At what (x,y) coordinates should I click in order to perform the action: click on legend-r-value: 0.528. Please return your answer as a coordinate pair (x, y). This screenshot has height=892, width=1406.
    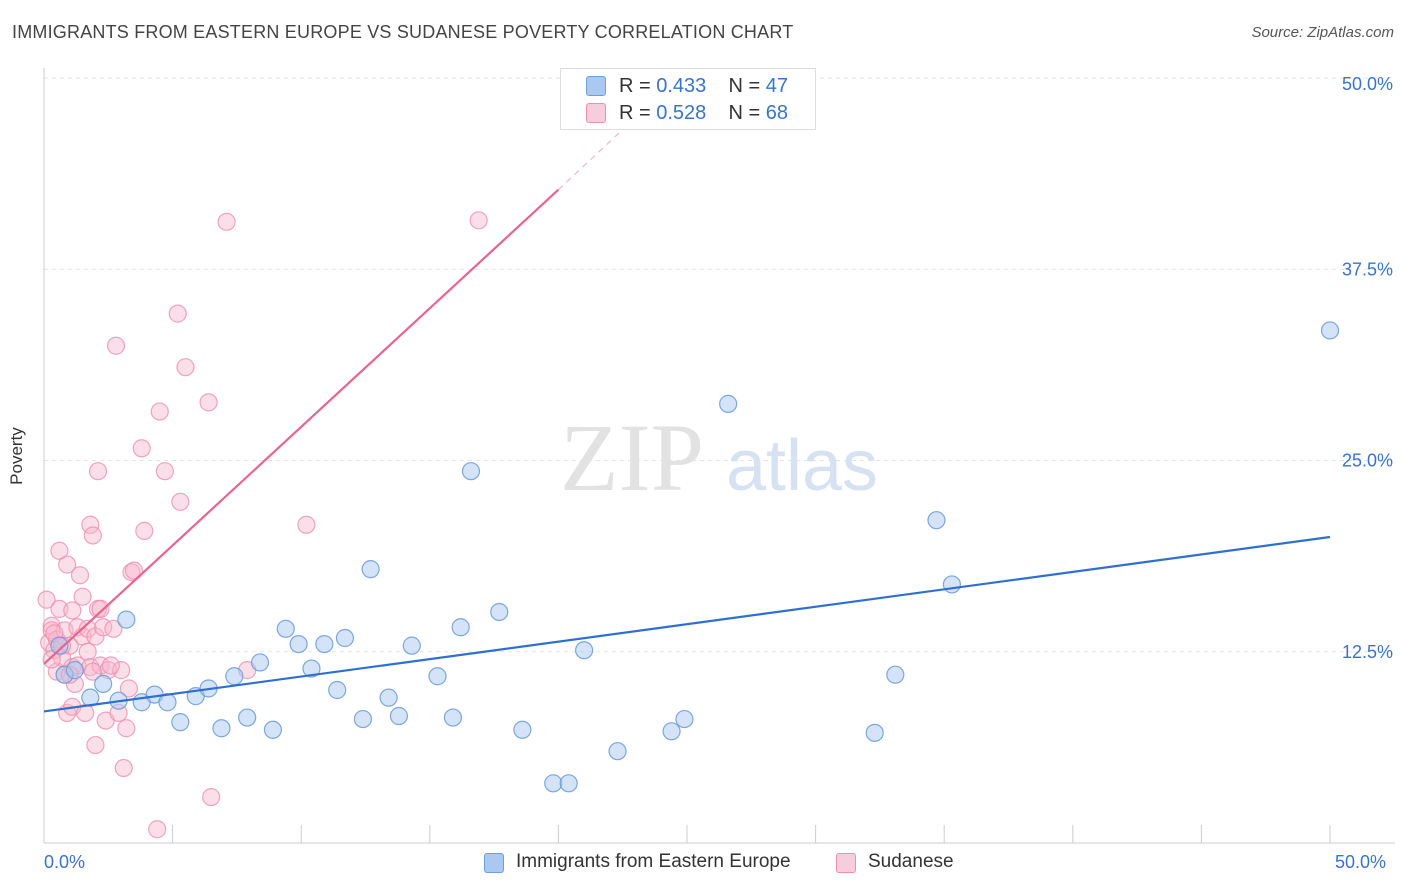
    Looking at the image, I should click on (681, 113).